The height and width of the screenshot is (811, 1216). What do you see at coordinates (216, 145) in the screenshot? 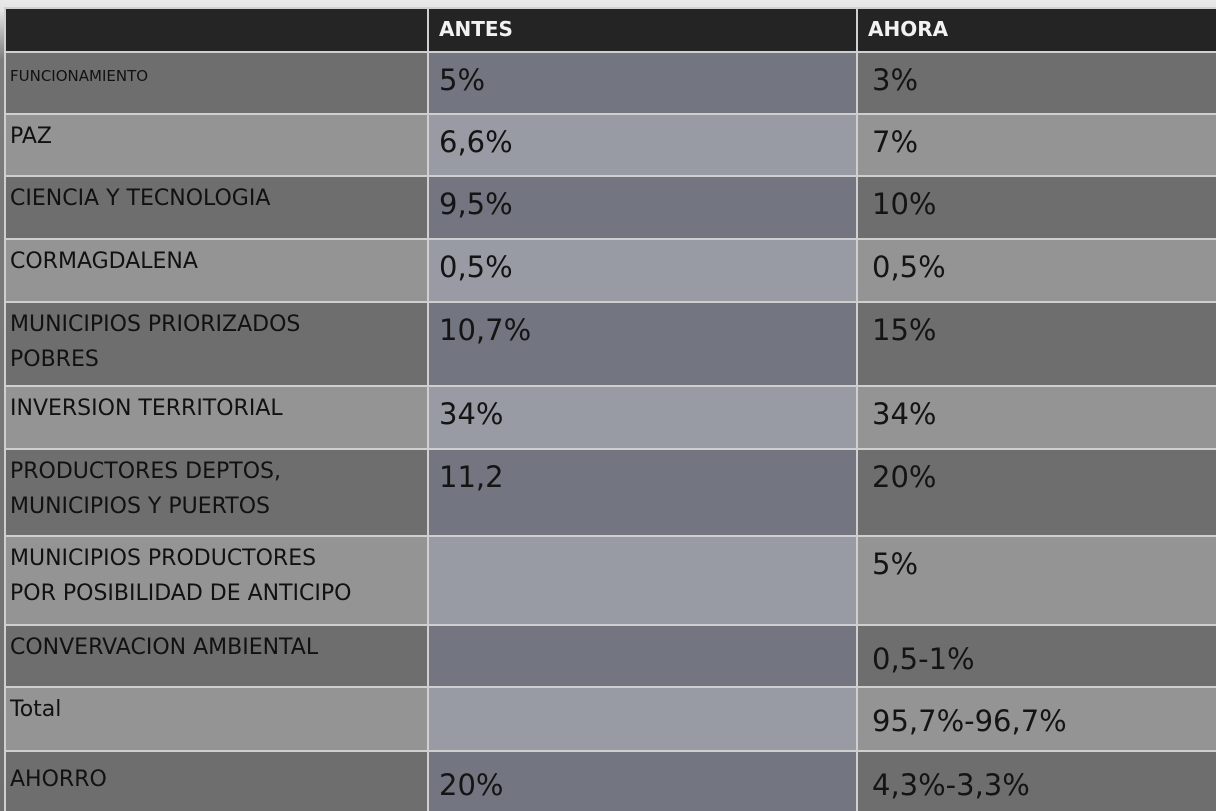
I see `row-label: PAZ` at bounding box center [216, 145].